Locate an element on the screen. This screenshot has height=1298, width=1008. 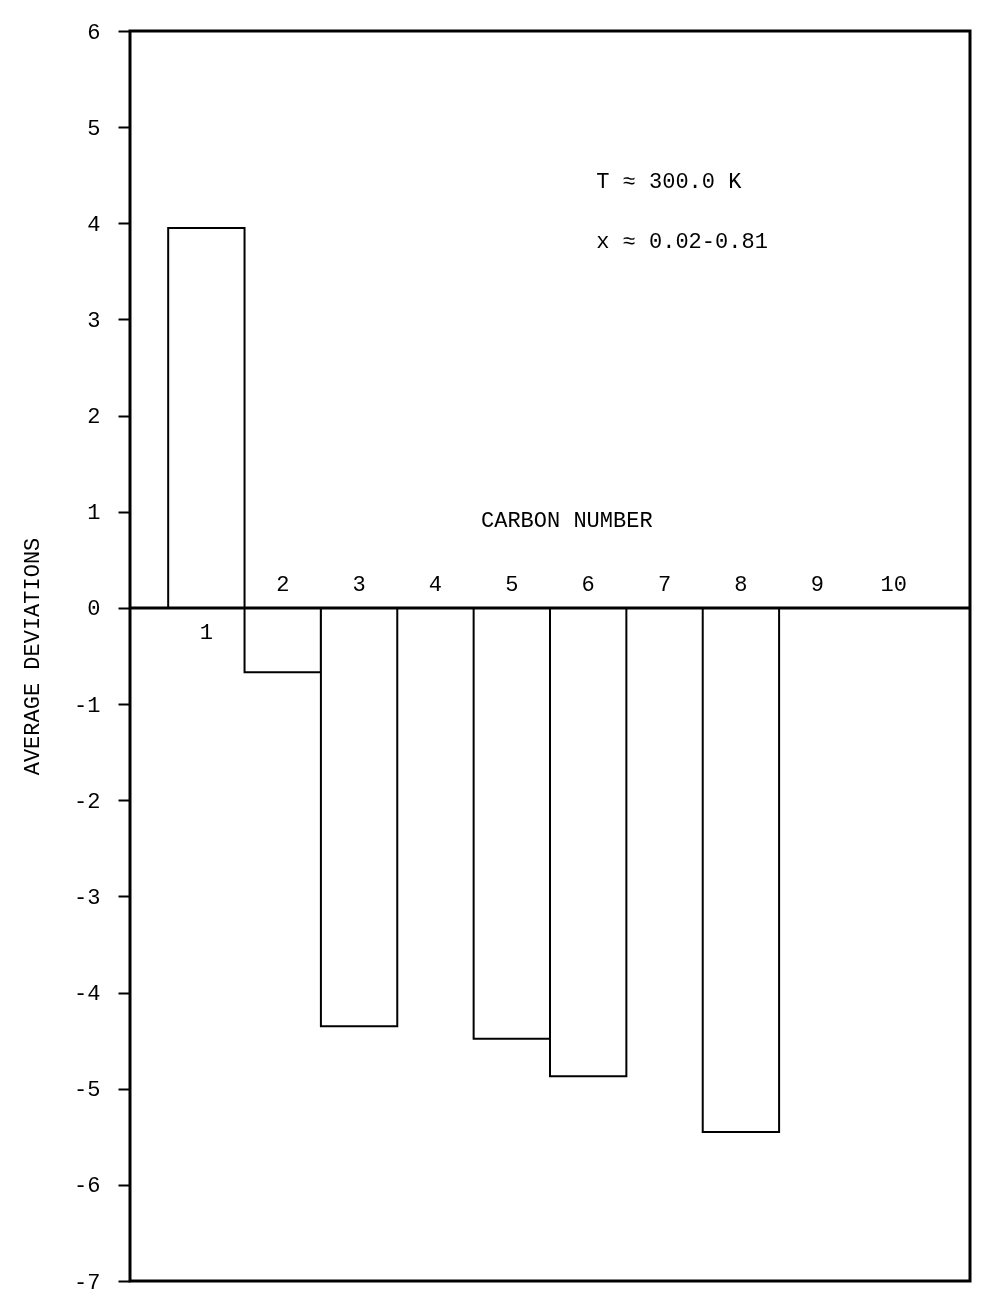
x-tick-label: 5 is located at coordinates (512, 585).